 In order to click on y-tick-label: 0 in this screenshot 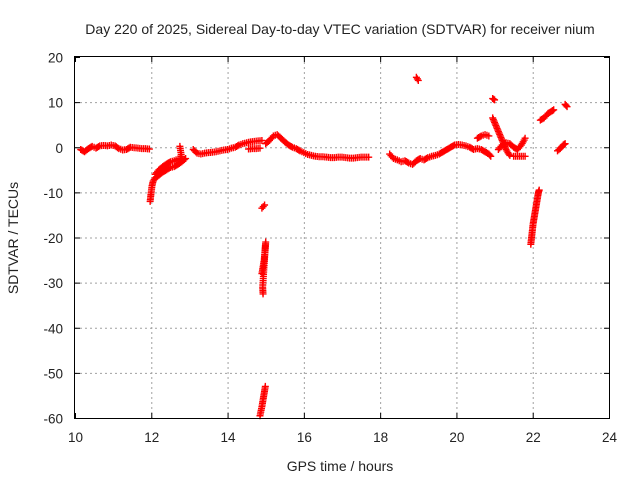, I will do `click(59, 148)`.